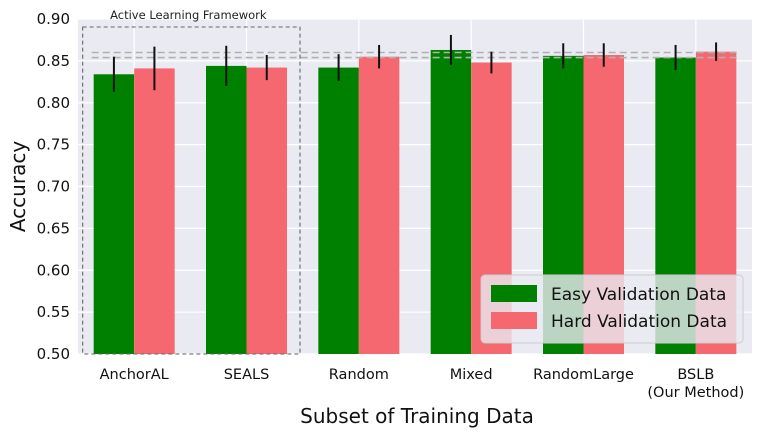 This screenshot has height=437, width=761. I want to click on legend-label-hard: Hard Validation Data, so click(639, 322).